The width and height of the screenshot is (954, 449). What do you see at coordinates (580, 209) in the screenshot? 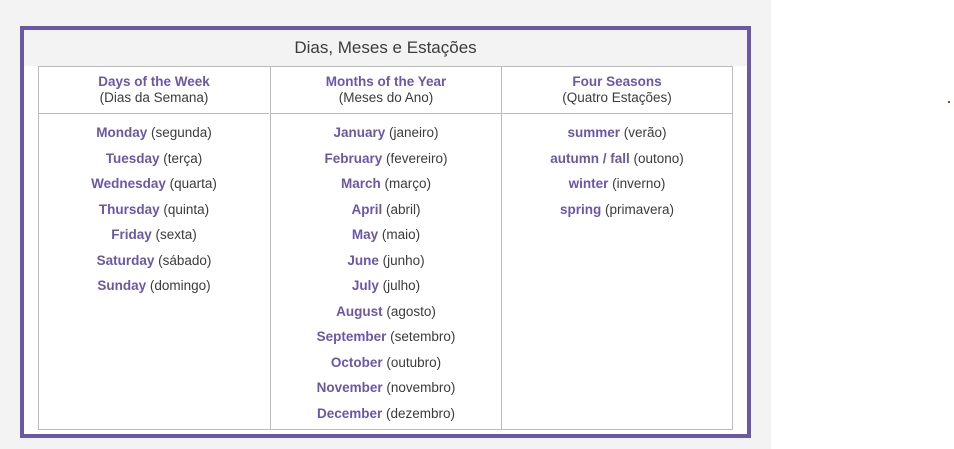
I see `english-word: spring` at bounding box center [580, 209].